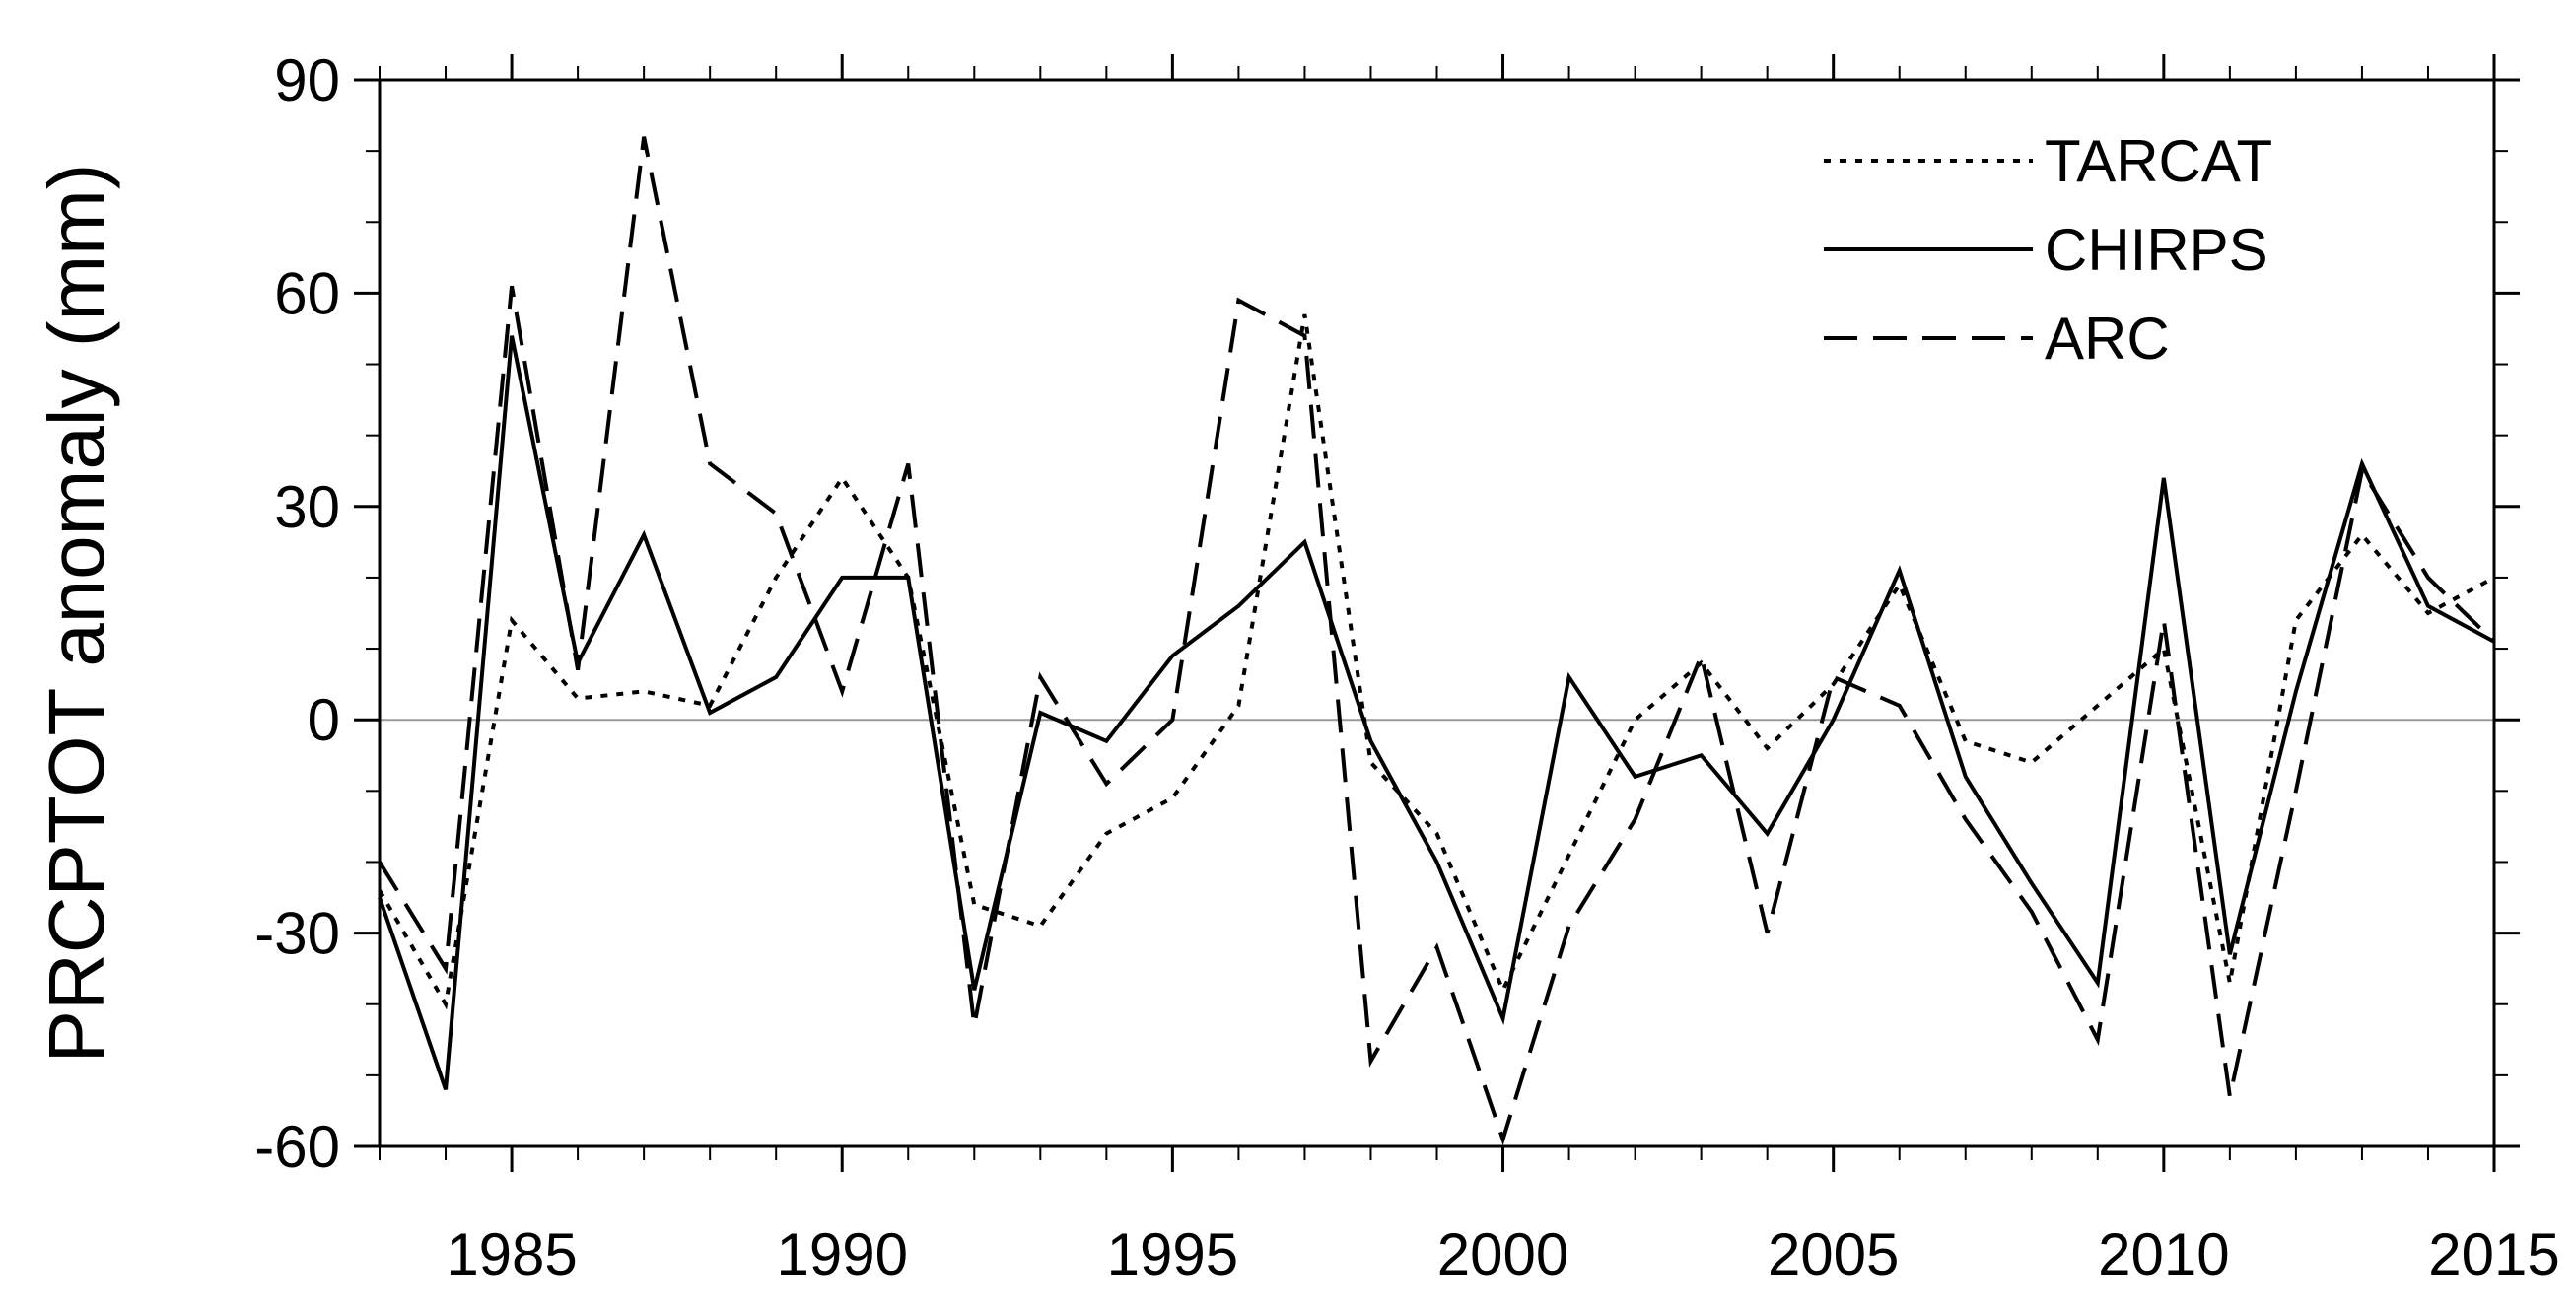 The width and height of the screenshot is (2576, 1313). Describe the element at coordinates (1833, 1254) in the screenshot. I see `x-tick-label: 2005` at that location.